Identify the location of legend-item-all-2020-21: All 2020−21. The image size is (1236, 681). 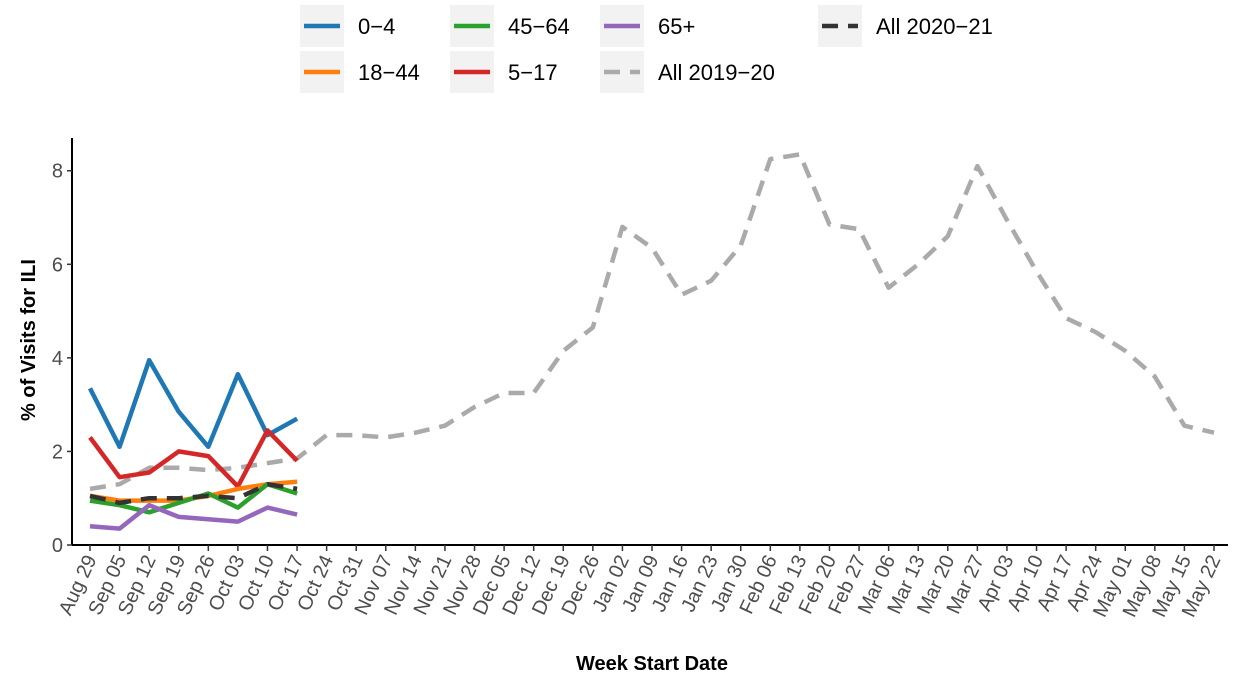
(905, 26).